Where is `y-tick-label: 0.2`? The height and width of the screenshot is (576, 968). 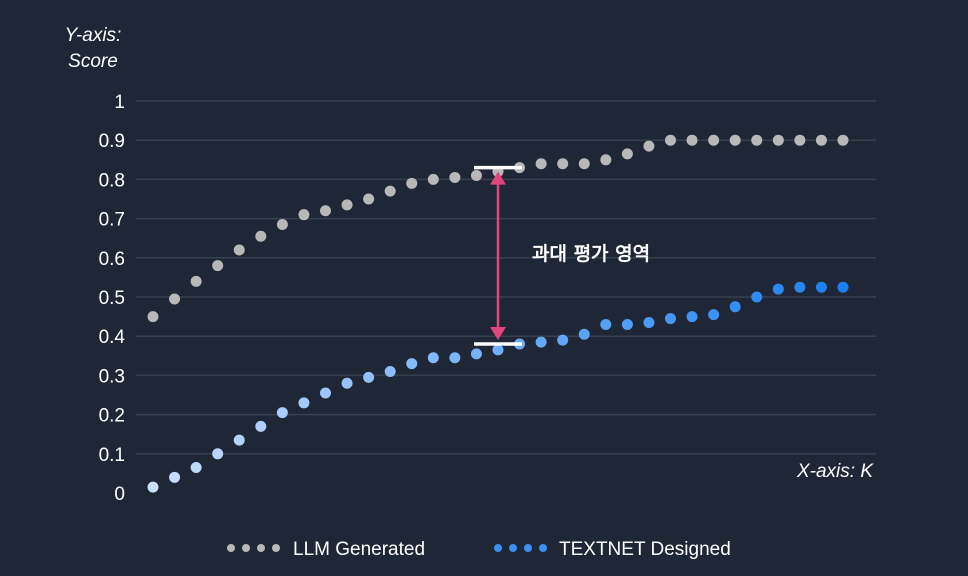 y-tick-label: 0.2 is located at coordinates (112, 416).